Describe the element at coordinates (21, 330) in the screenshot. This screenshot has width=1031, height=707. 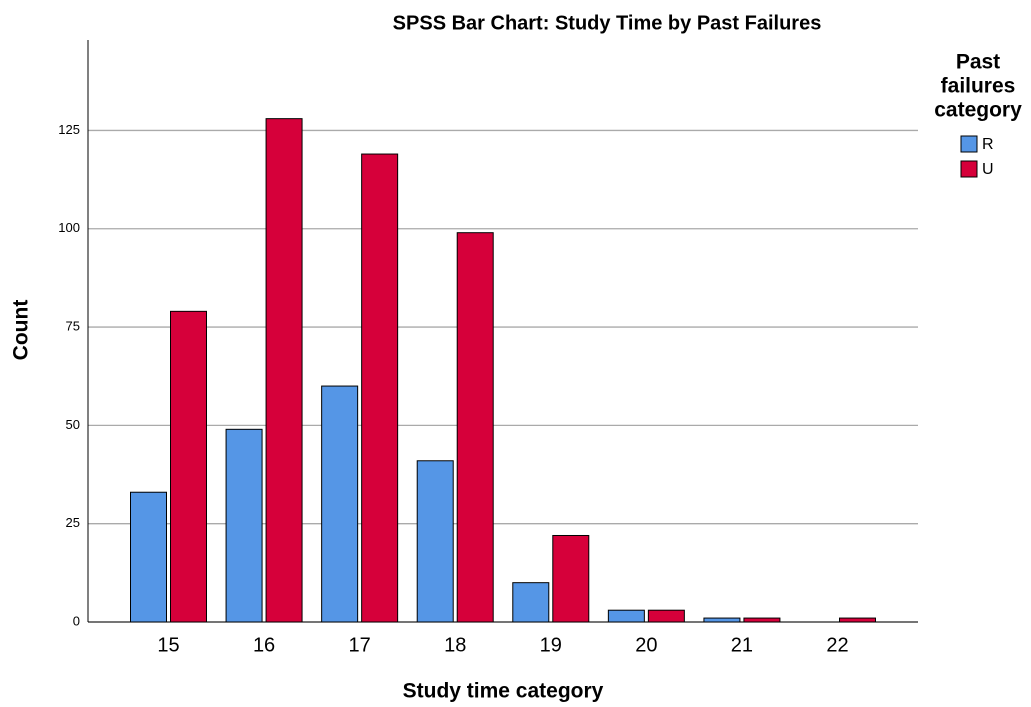
I see `y-axis-label: Count` at that location.